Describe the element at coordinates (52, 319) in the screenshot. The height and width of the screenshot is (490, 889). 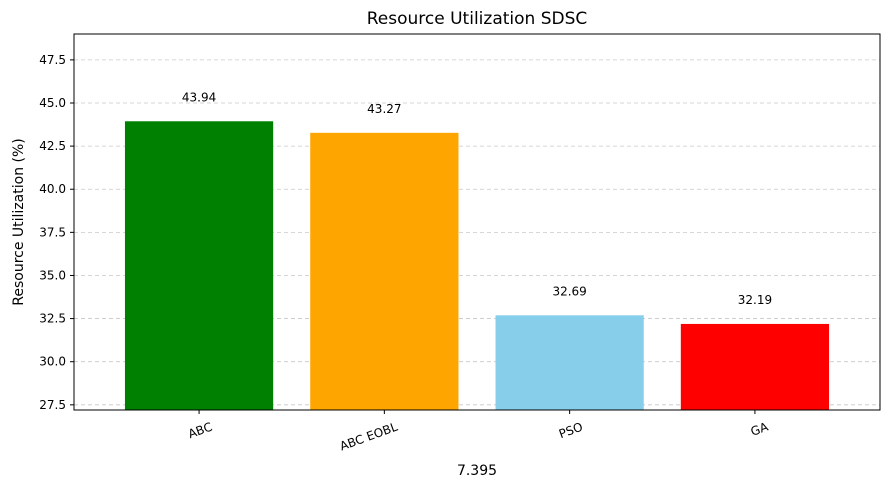
I see `y-tick-label: 32.5` at that location.